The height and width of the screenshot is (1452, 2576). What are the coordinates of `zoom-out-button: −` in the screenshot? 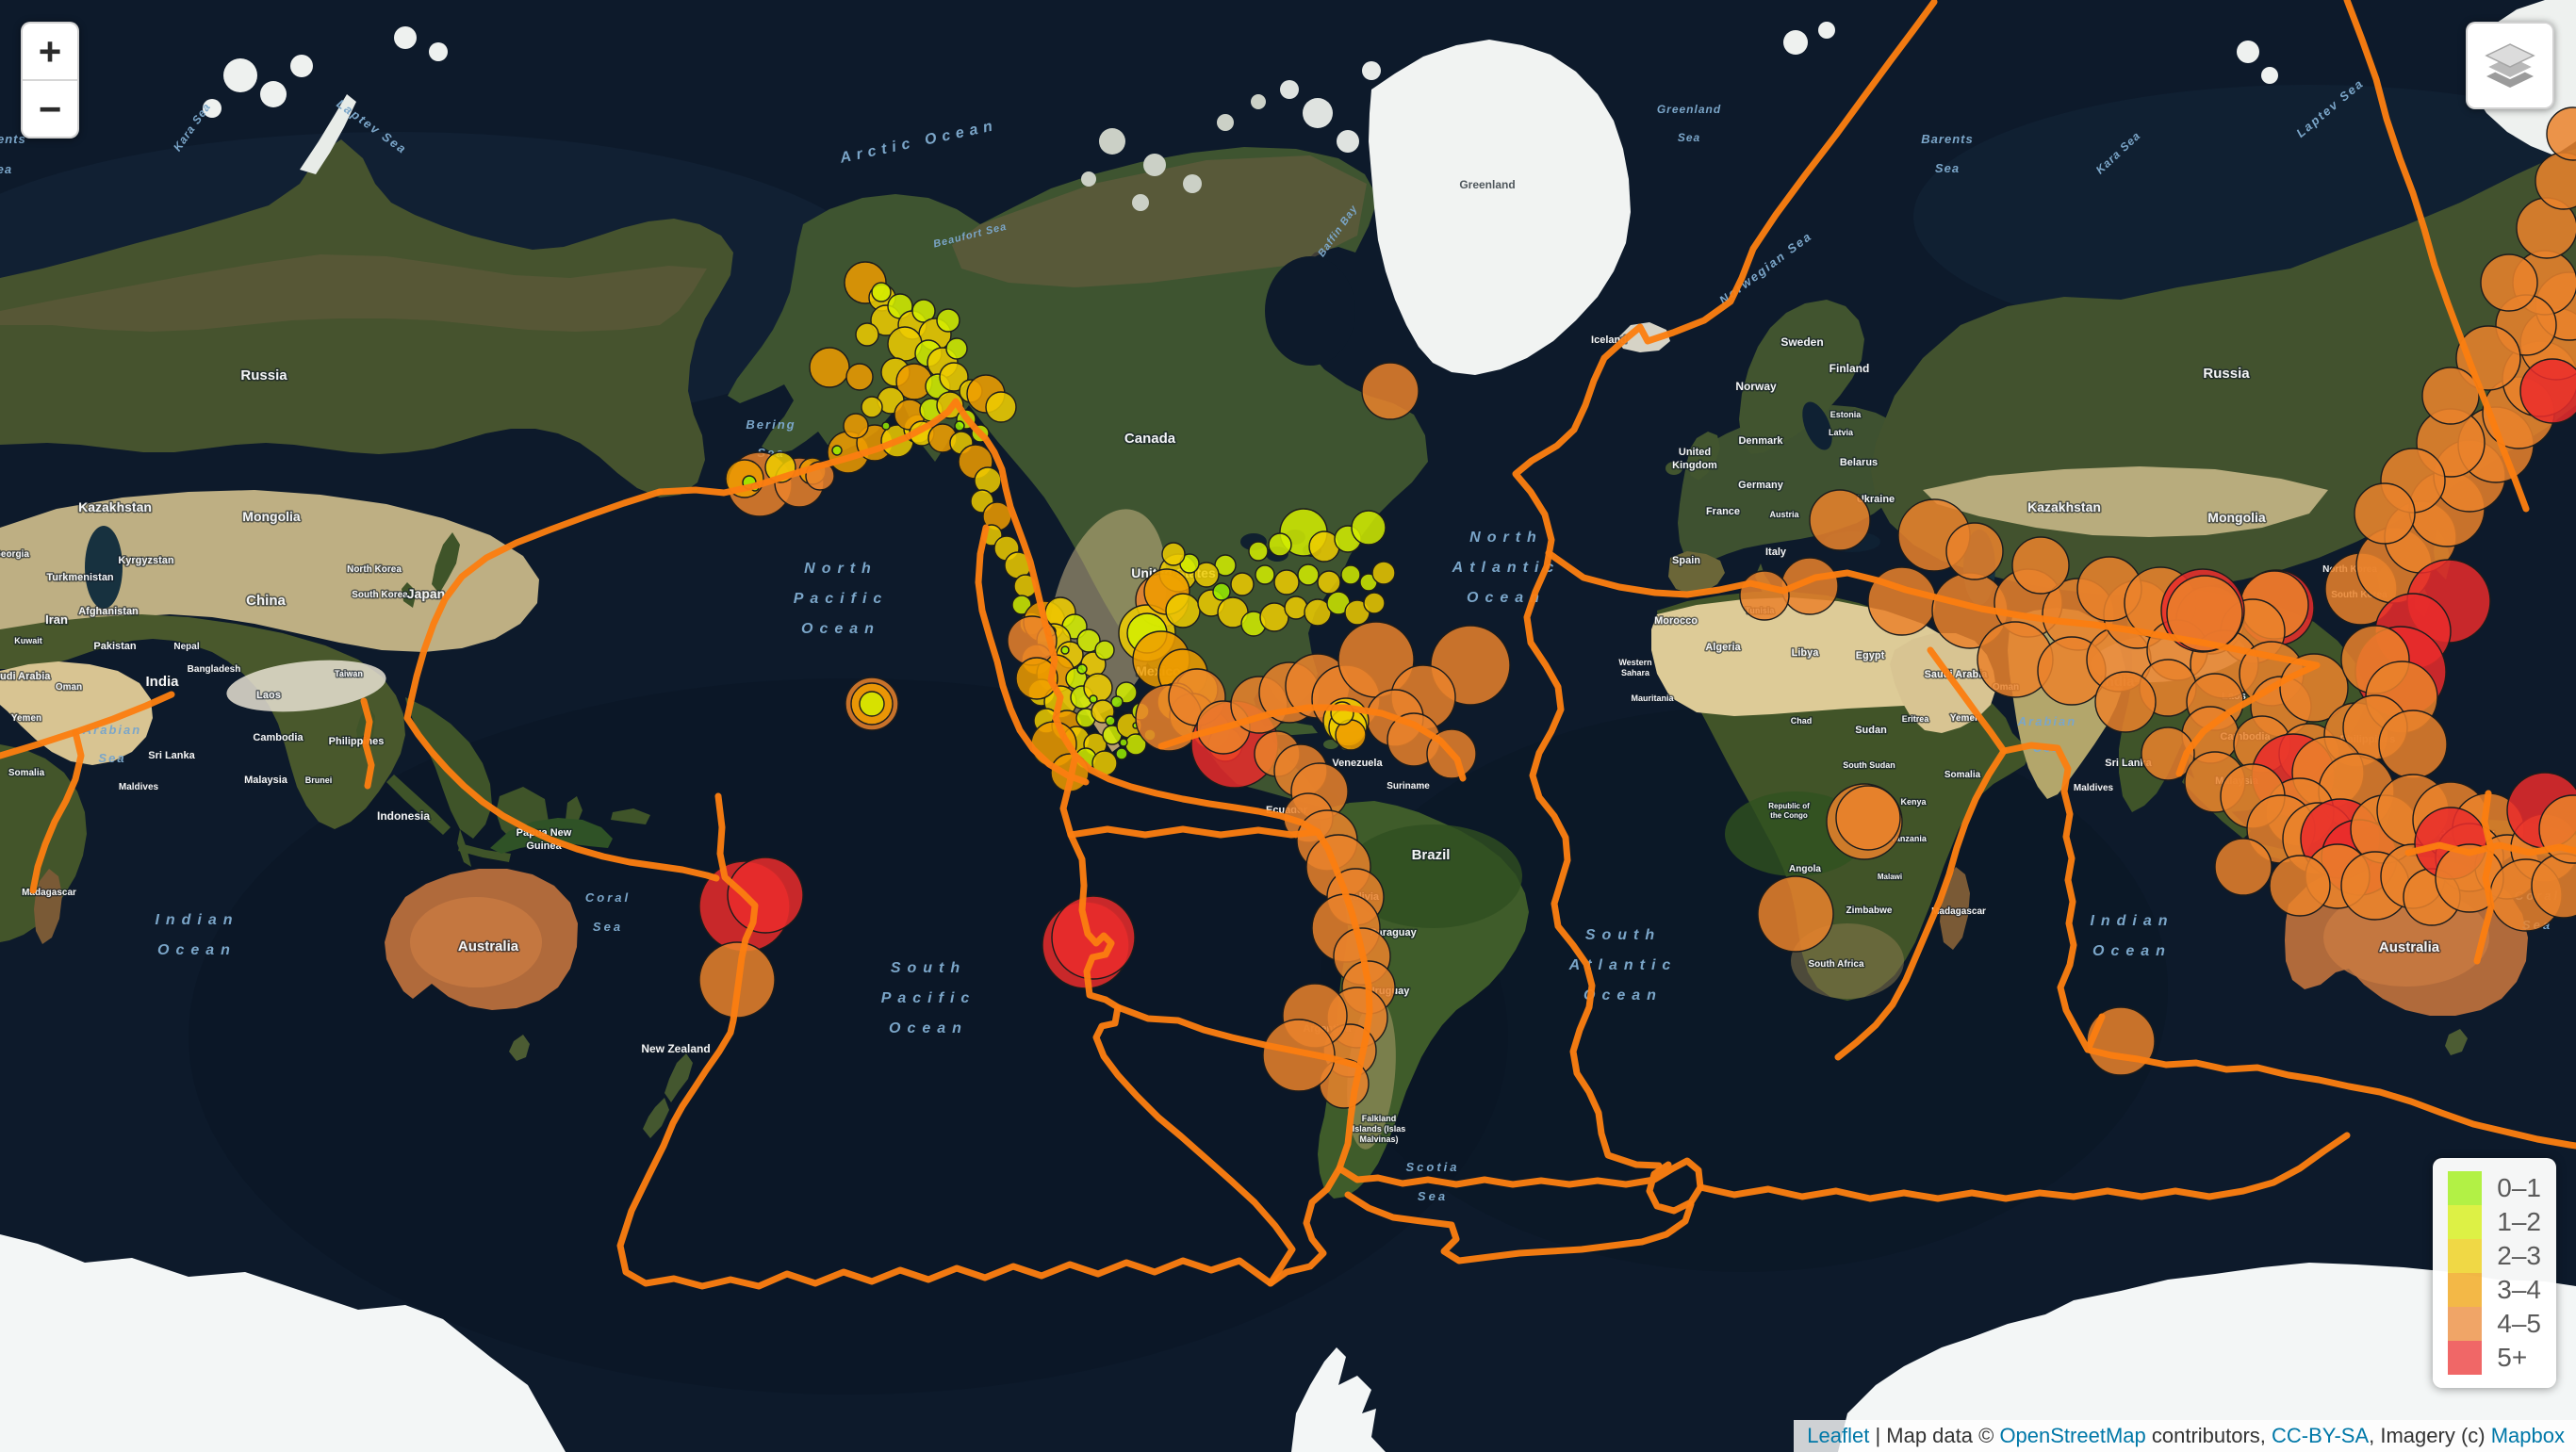 It's located at (50, 108).